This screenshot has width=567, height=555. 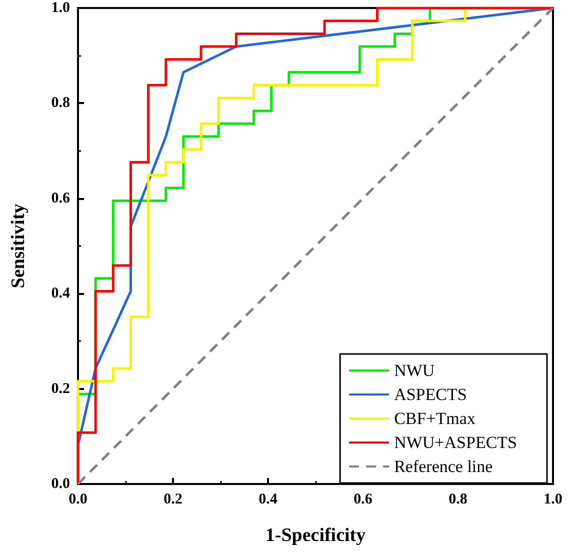 I want to click on x-axis-title: 1-Specificity, so click(x=315, y=535).